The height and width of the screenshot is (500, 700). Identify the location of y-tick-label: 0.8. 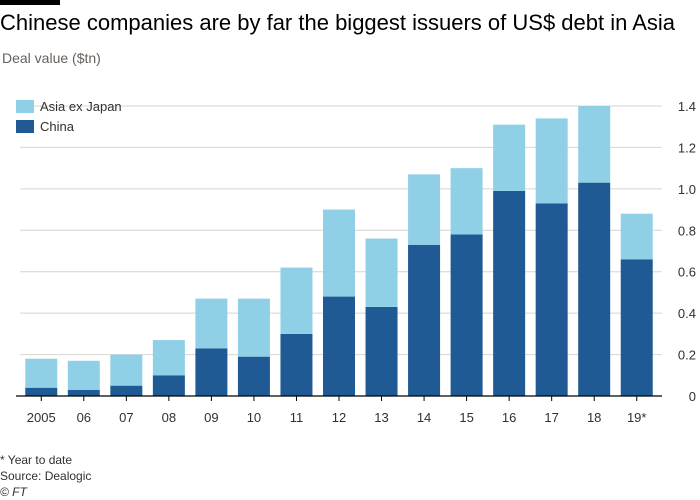
(687, 230).